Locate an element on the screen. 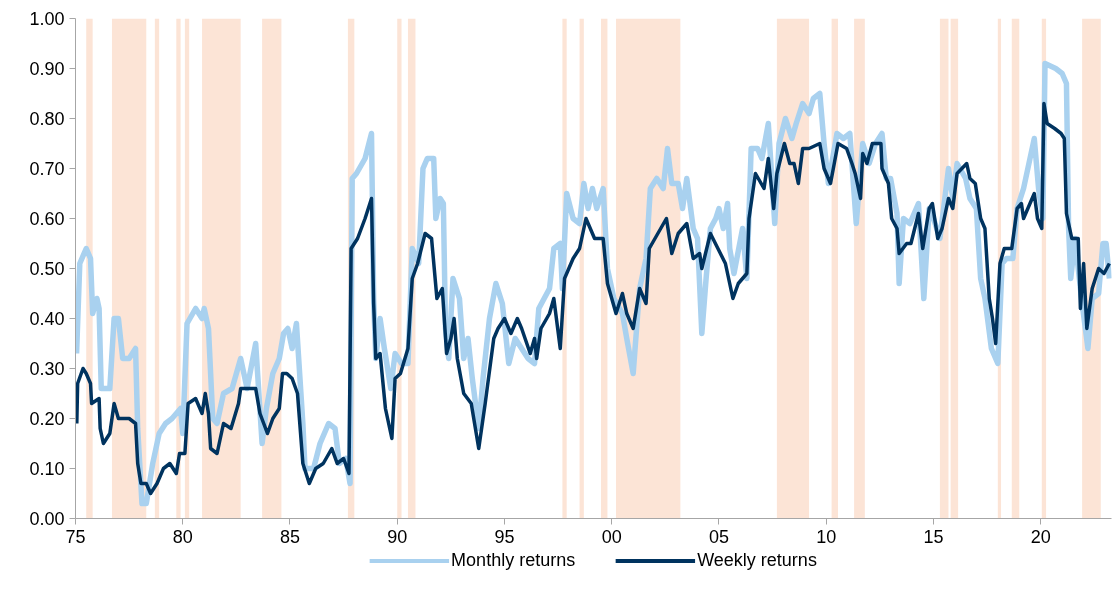 Image resolution: width=1119 pixels, height=610 pixels. x-tick-label: 80 is located at coordinates (182, 536).